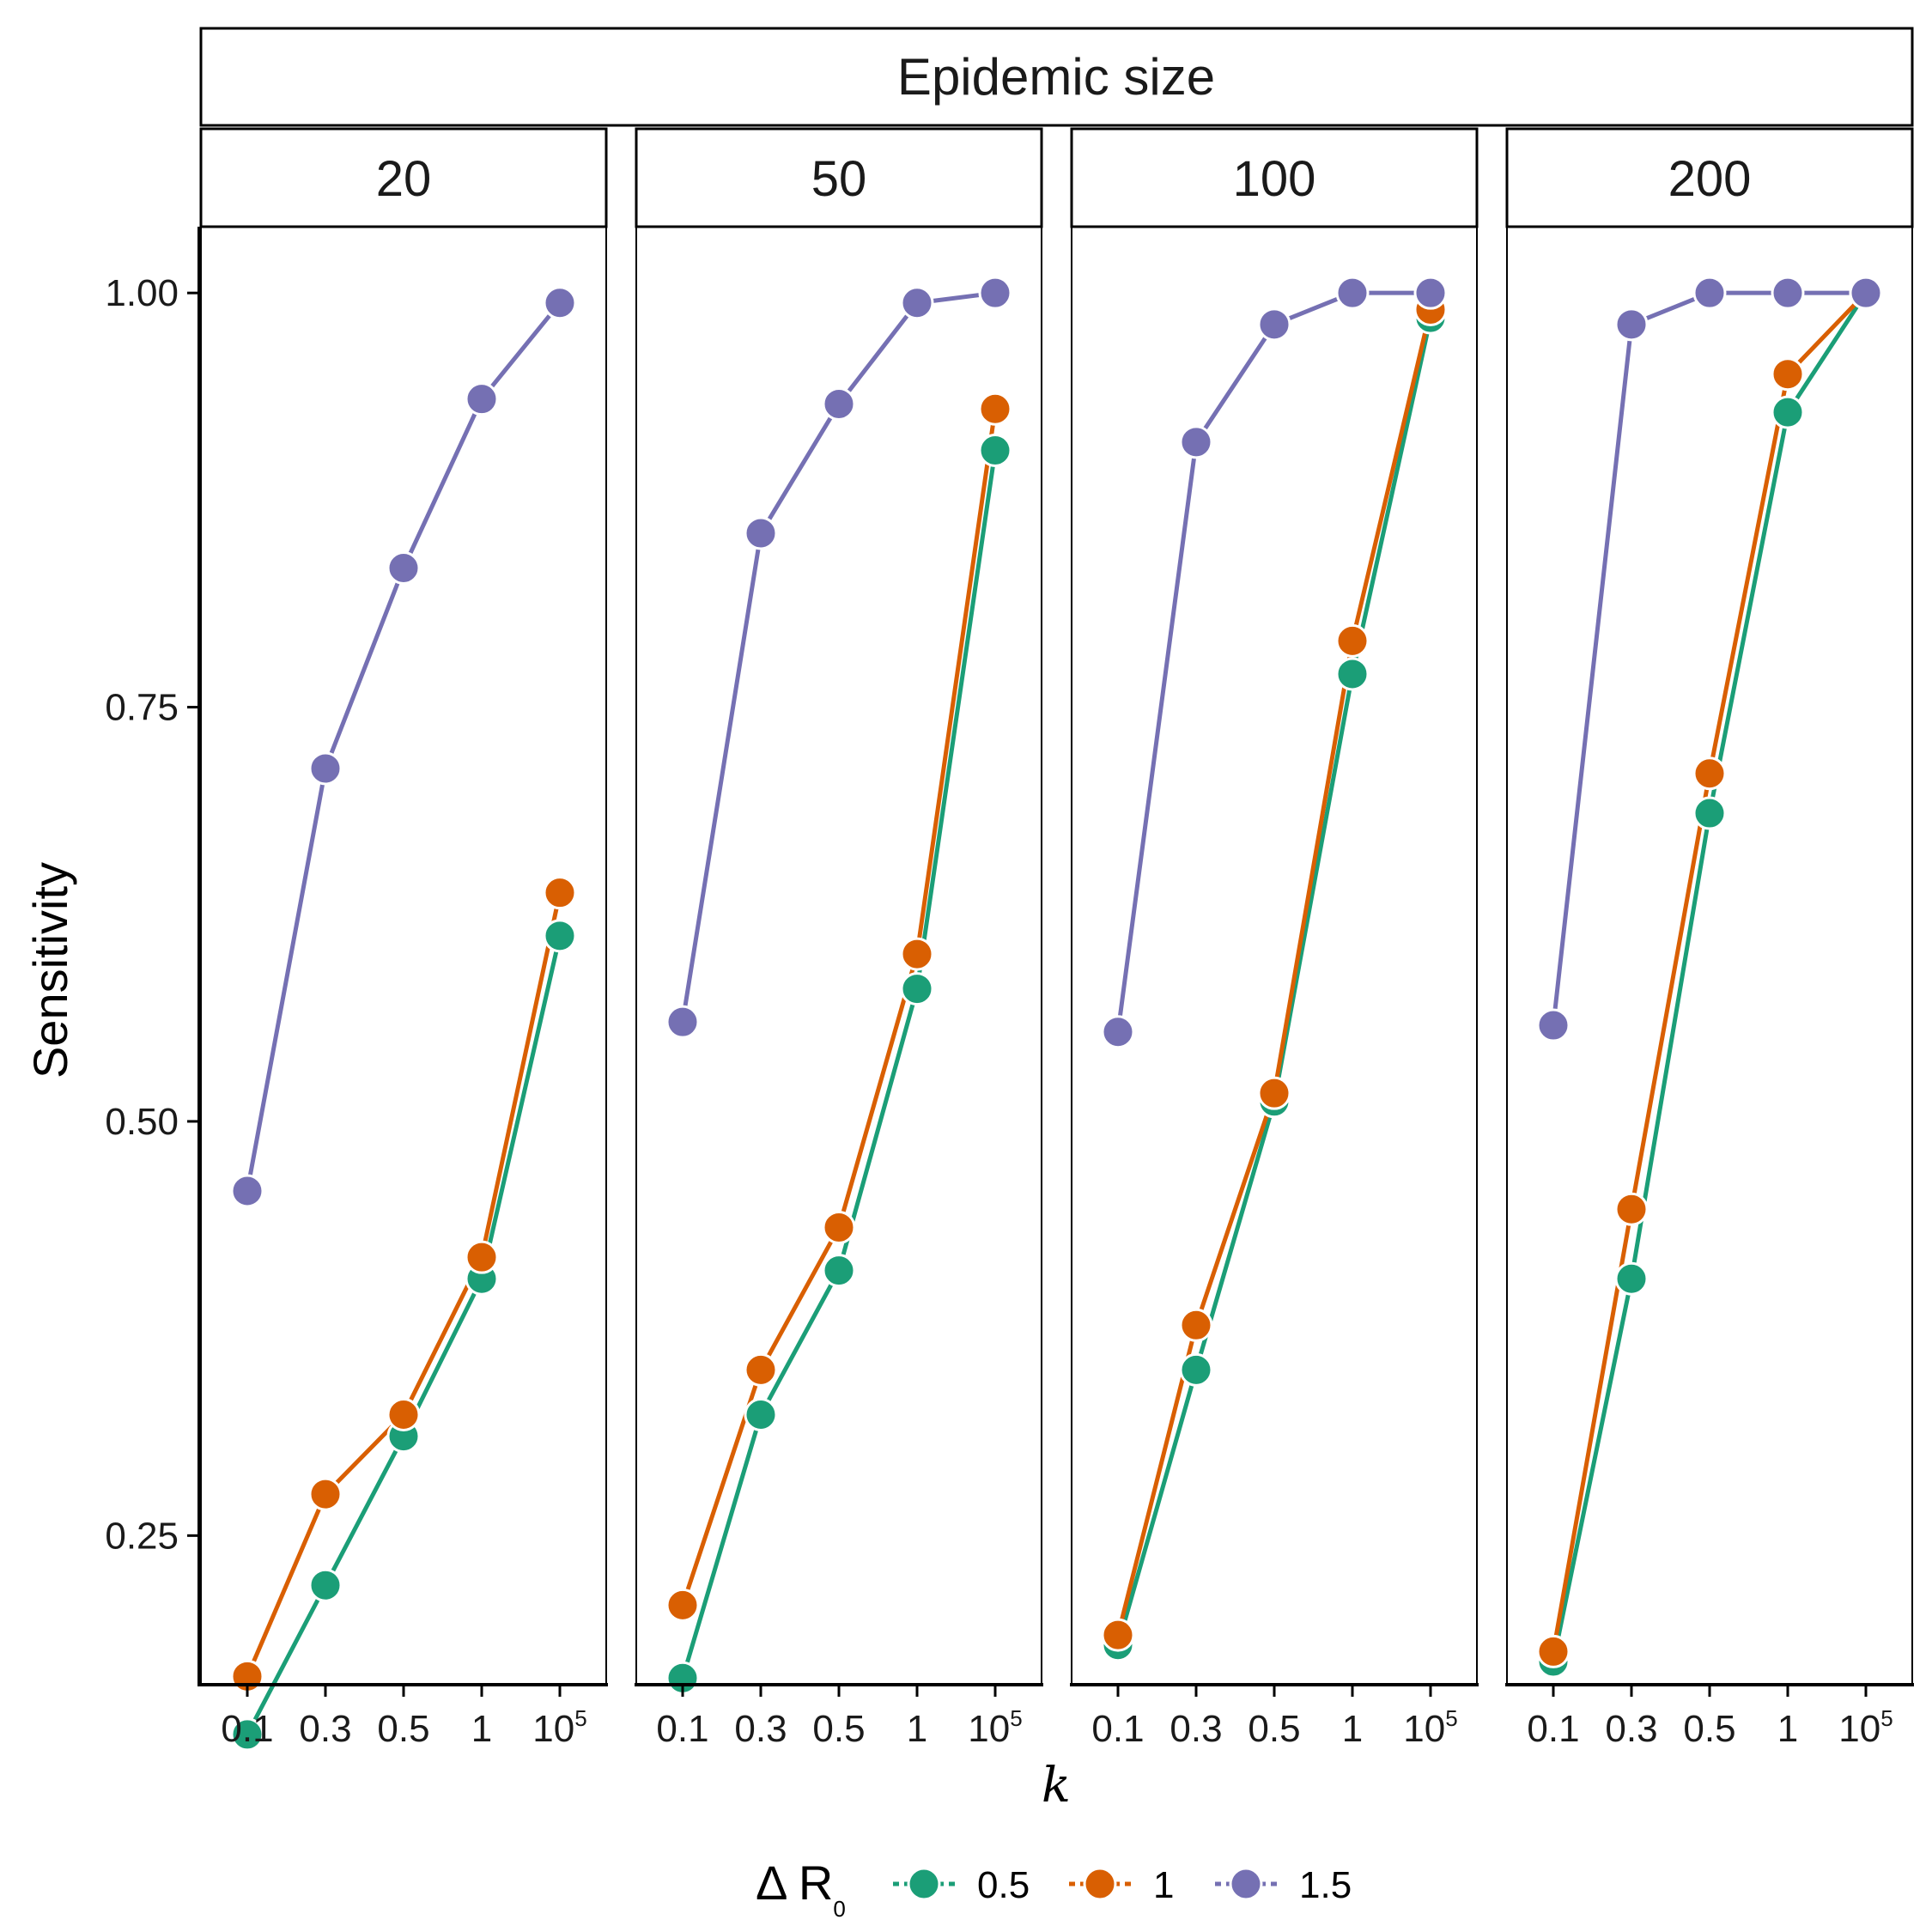  I want to click on legend-entry-1.5: 1.5, so click(1283, 1885).